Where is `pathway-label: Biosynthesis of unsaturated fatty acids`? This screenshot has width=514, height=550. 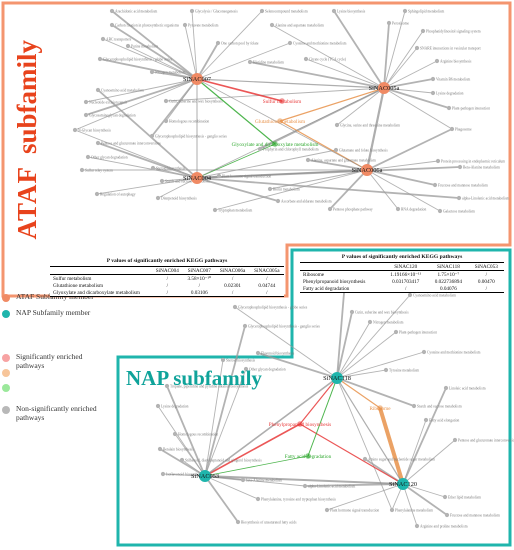 pathway-label: Biosynthesis of unsaturated fatty acids is located at coordinates (269, 523).